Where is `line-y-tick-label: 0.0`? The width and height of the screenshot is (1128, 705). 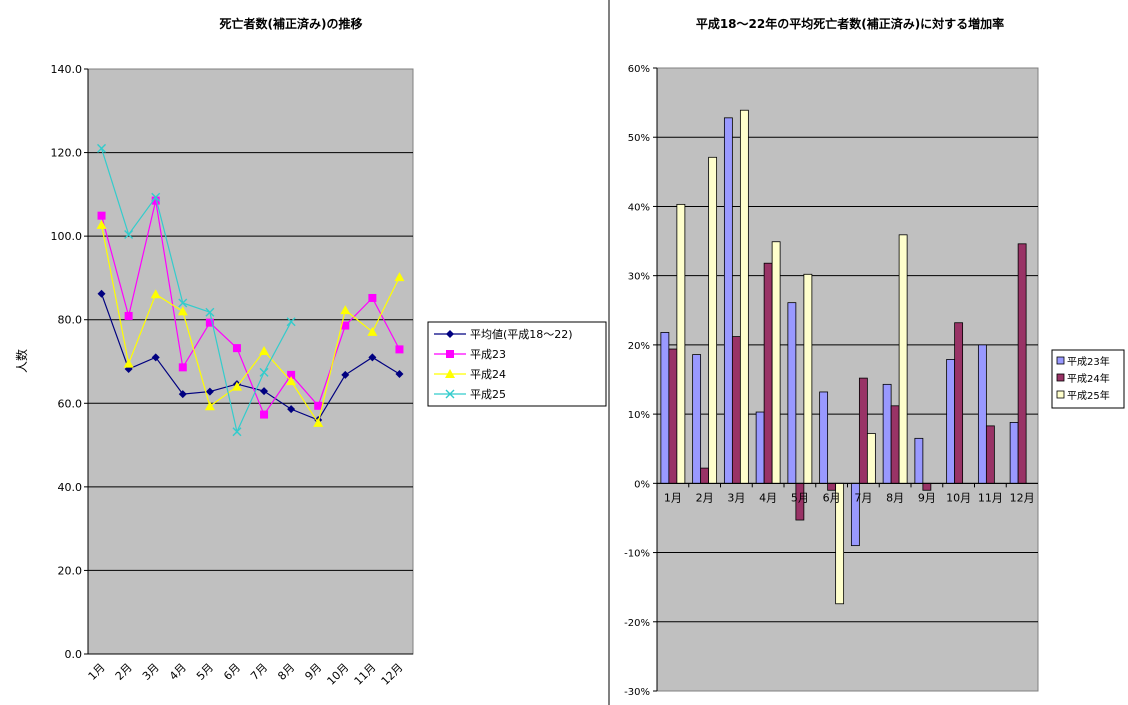
line-y-tick-label: 0.0 is located at coordinates (74, 654).